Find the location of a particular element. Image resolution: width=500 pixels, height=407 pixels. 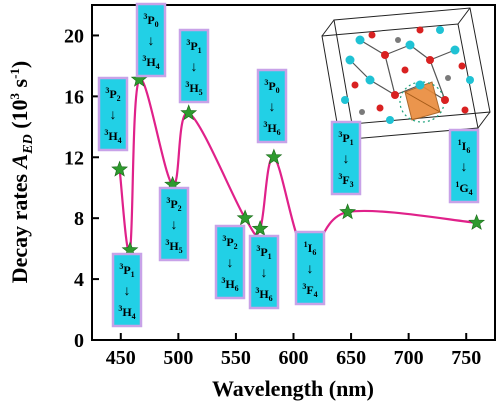

transition-arrow-9: ↓ is located at coordinates (346, 159).